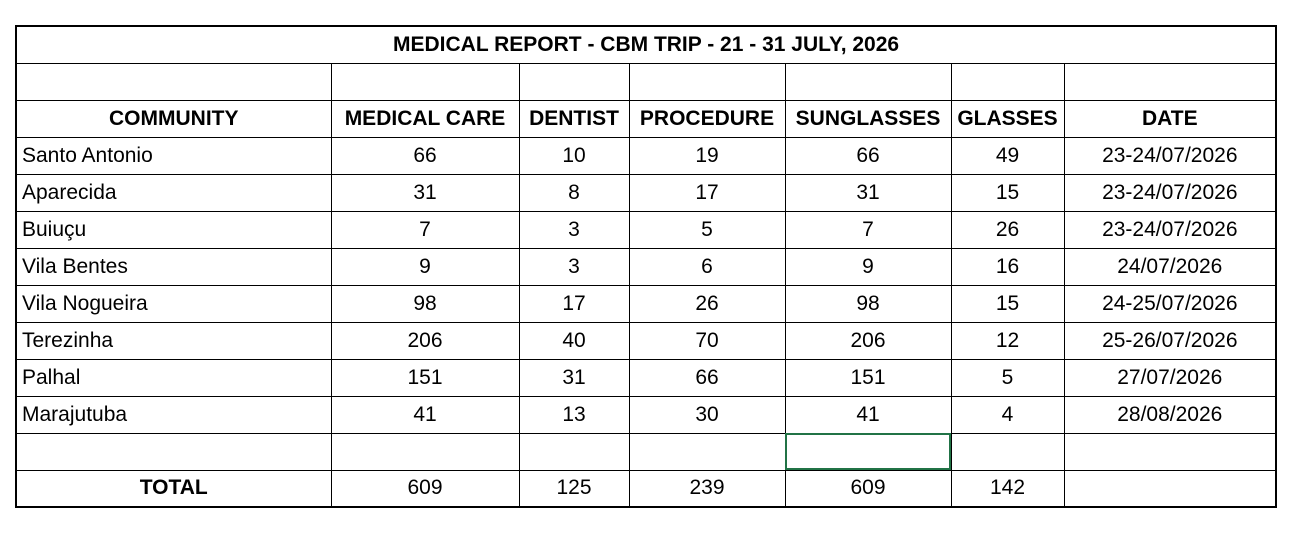  Describe the element at coordinates (574, 155) in the screenshot. I see `cell: 10` at that location.